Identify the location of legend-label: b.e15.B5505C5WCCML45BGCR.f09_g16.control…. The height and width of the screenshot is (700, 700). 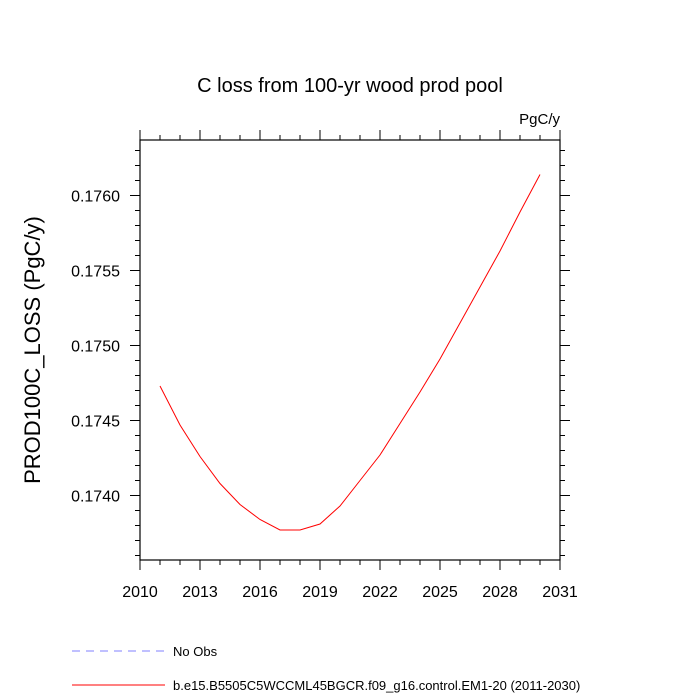
(376, 685).